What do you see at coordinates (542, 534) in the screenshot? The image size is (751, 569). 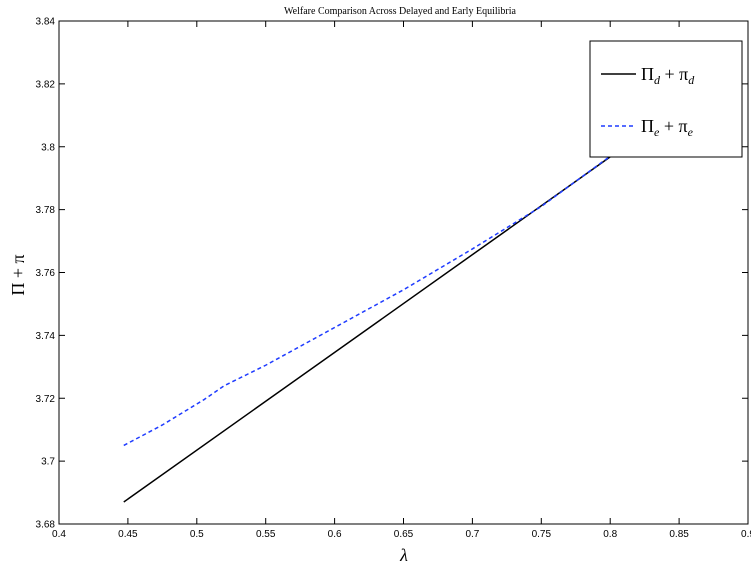 I see `x-tick-label: 0.75` at bounding box center [542, 534].